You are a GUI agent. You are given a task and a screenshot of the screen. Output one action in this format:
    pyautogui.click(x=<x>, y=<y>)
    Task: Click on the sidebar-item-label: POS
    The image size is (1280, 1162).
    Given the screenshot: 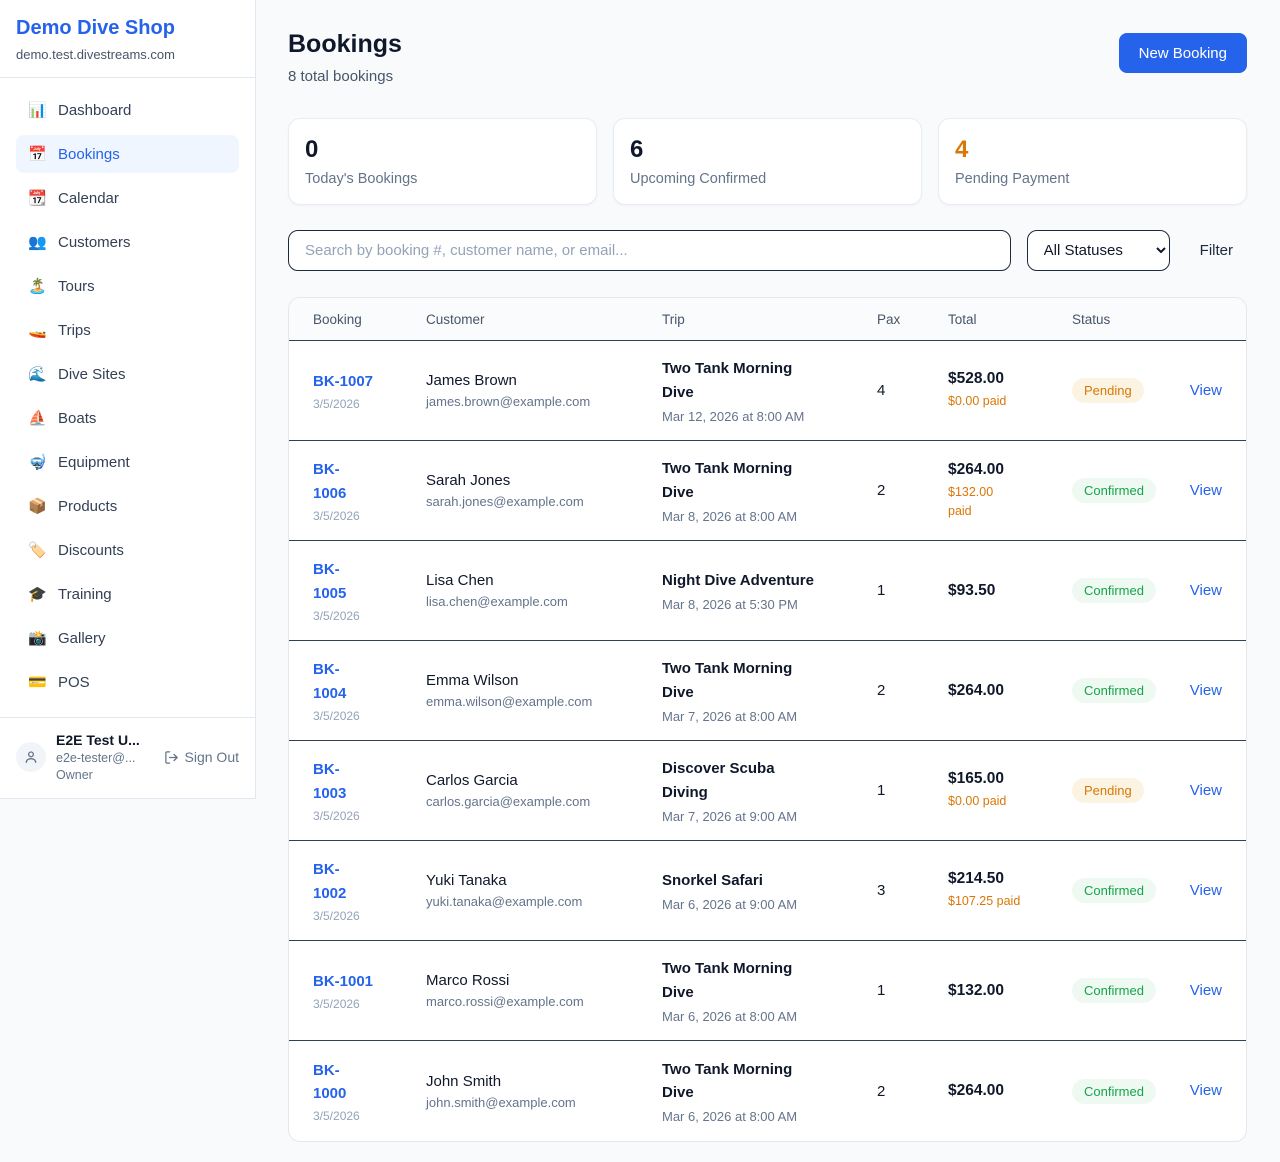 What is the action you would take?
    pyautogui.click(x=74, y=682)
    